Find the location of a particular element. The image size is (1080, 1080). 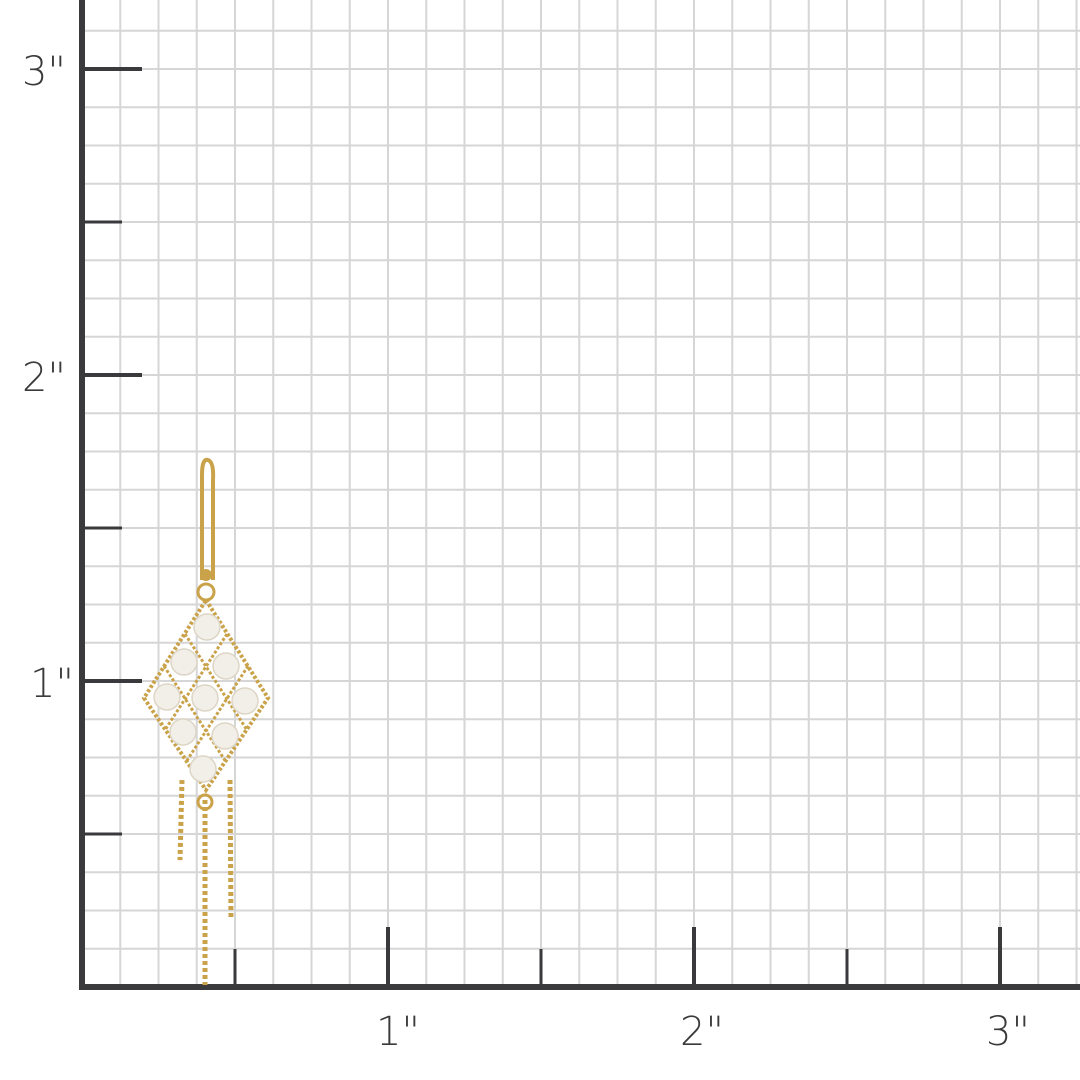

x-label-2: 2" is located at coordinates (702, 1032).